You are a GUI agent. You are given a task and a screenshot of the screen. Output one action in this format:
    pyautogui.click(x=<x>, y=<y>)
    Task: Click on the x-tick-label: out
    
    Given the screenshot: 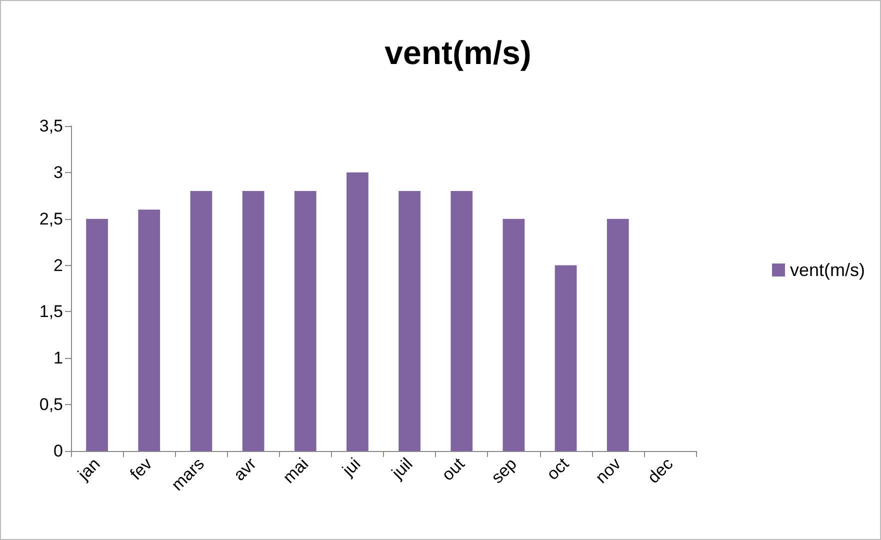 What is the action you would take?
    pyautogui.click(x=453, y=469)
    